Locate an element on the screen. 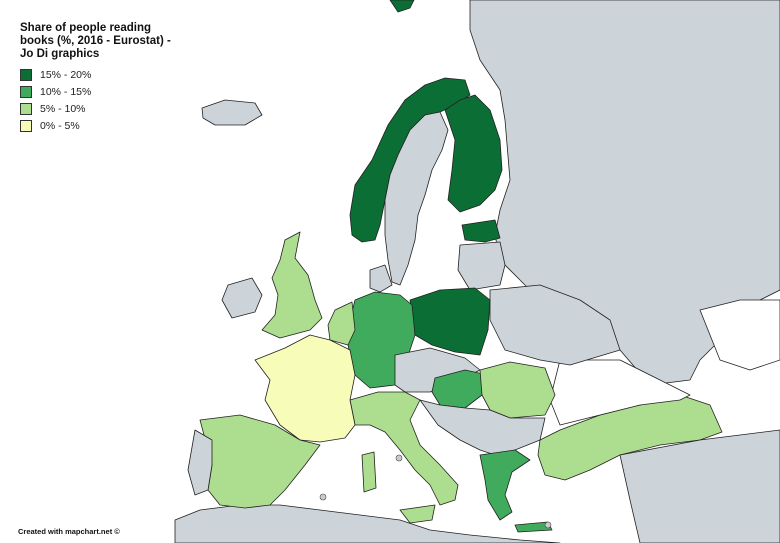 The height and width of the screenshot is (543, 780). legend-item: 5% - 10% is located at coordinates (100, 108).